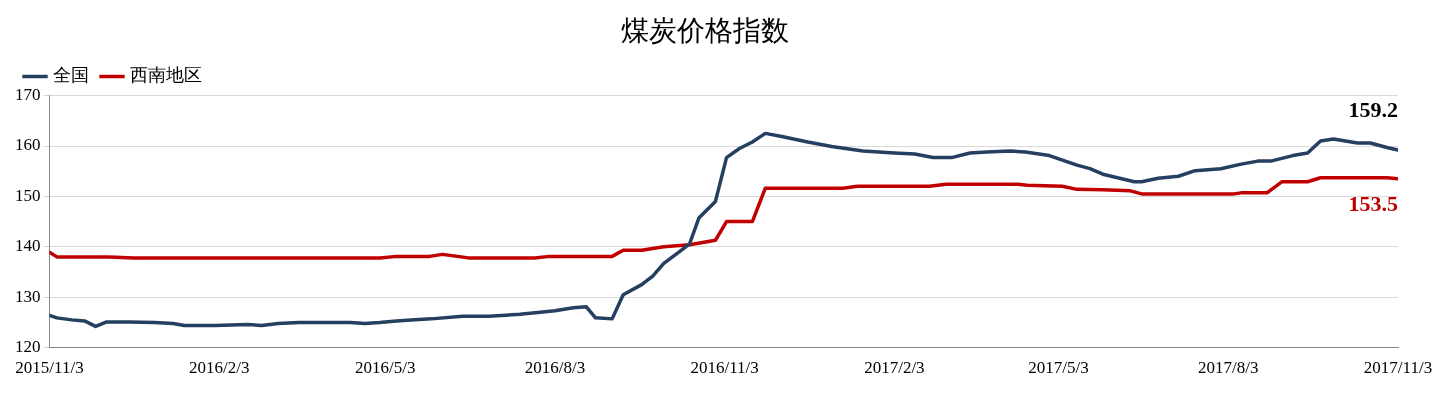 The height and width of the screenshot is (394, 1446). Describe the element at coordinates (724, 368) in the screenshot. I see `x-tick-label: 2016/11/3` at that location.